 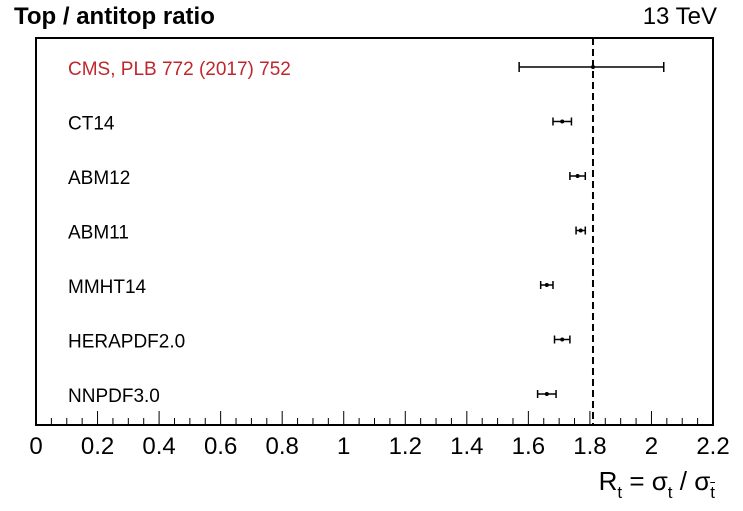 What do you see at coordinates (712, 493) in the screenshot?
I see `xlabel-denominator-sub: t` at bounding box center [712, 493].